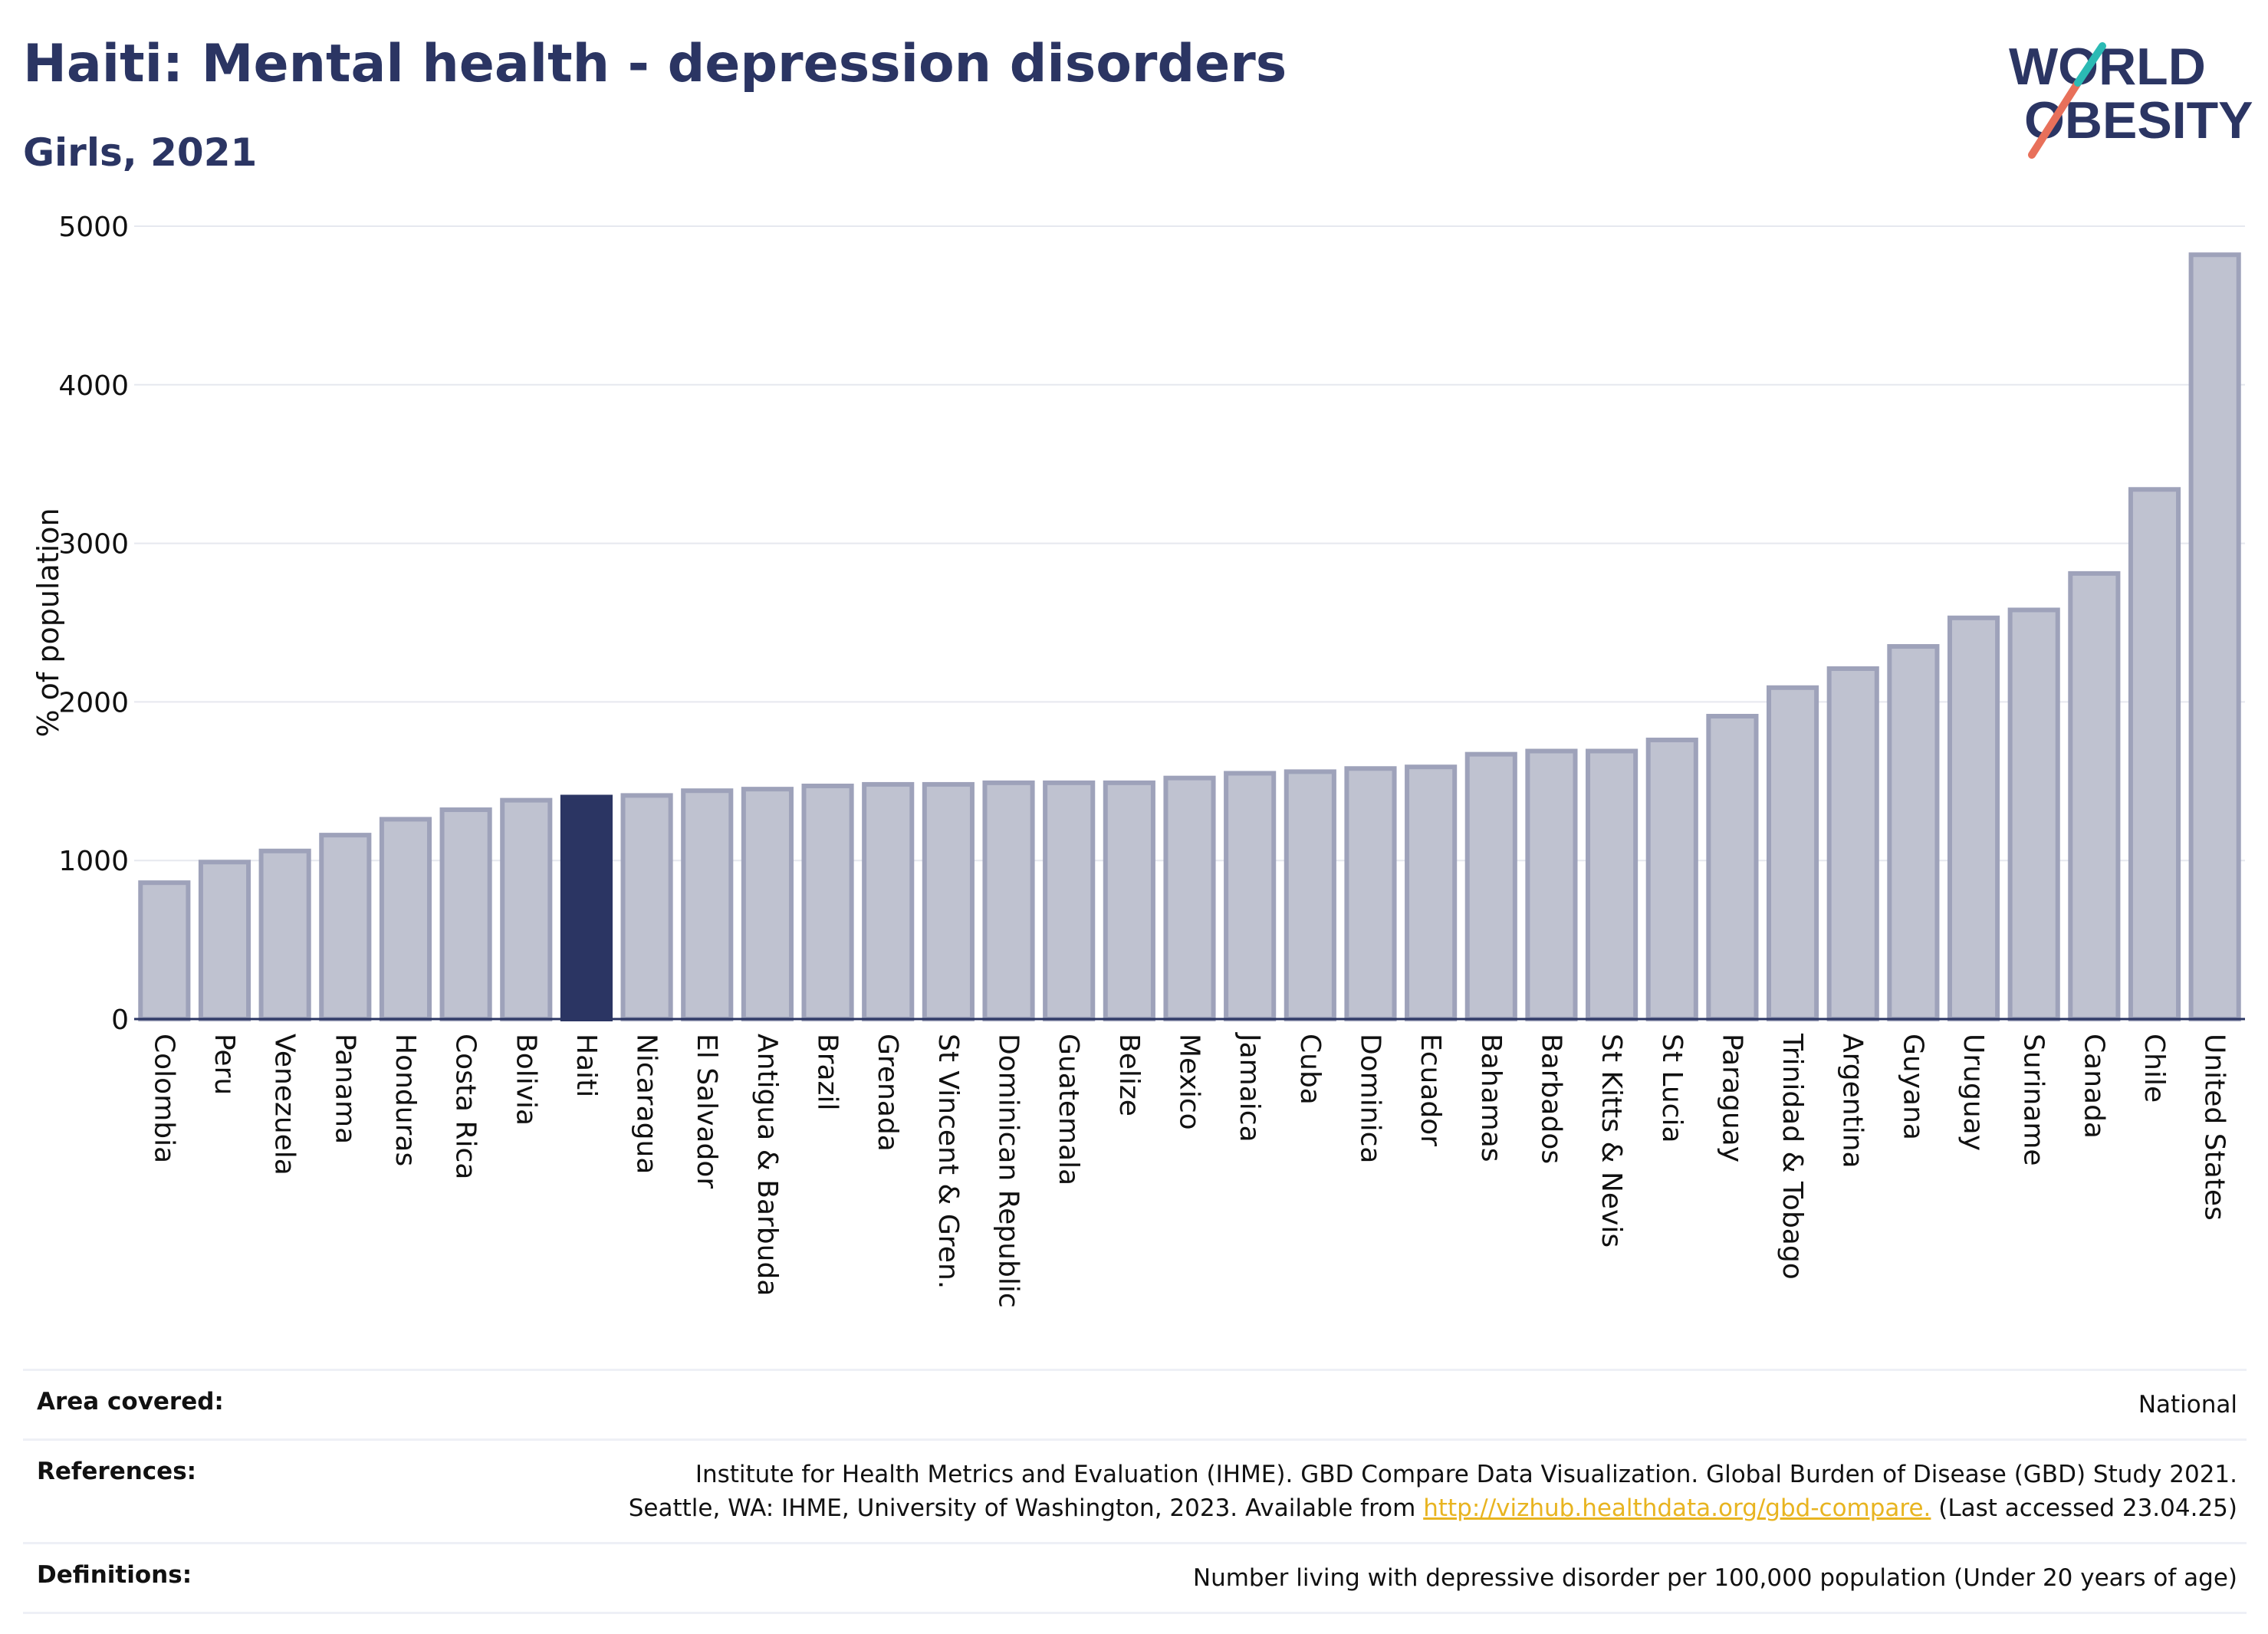 The image size is (2268, 1634). Describe the element at coordinates (1310, 896) in the screenshot. I see `bar-cuba` at that location.